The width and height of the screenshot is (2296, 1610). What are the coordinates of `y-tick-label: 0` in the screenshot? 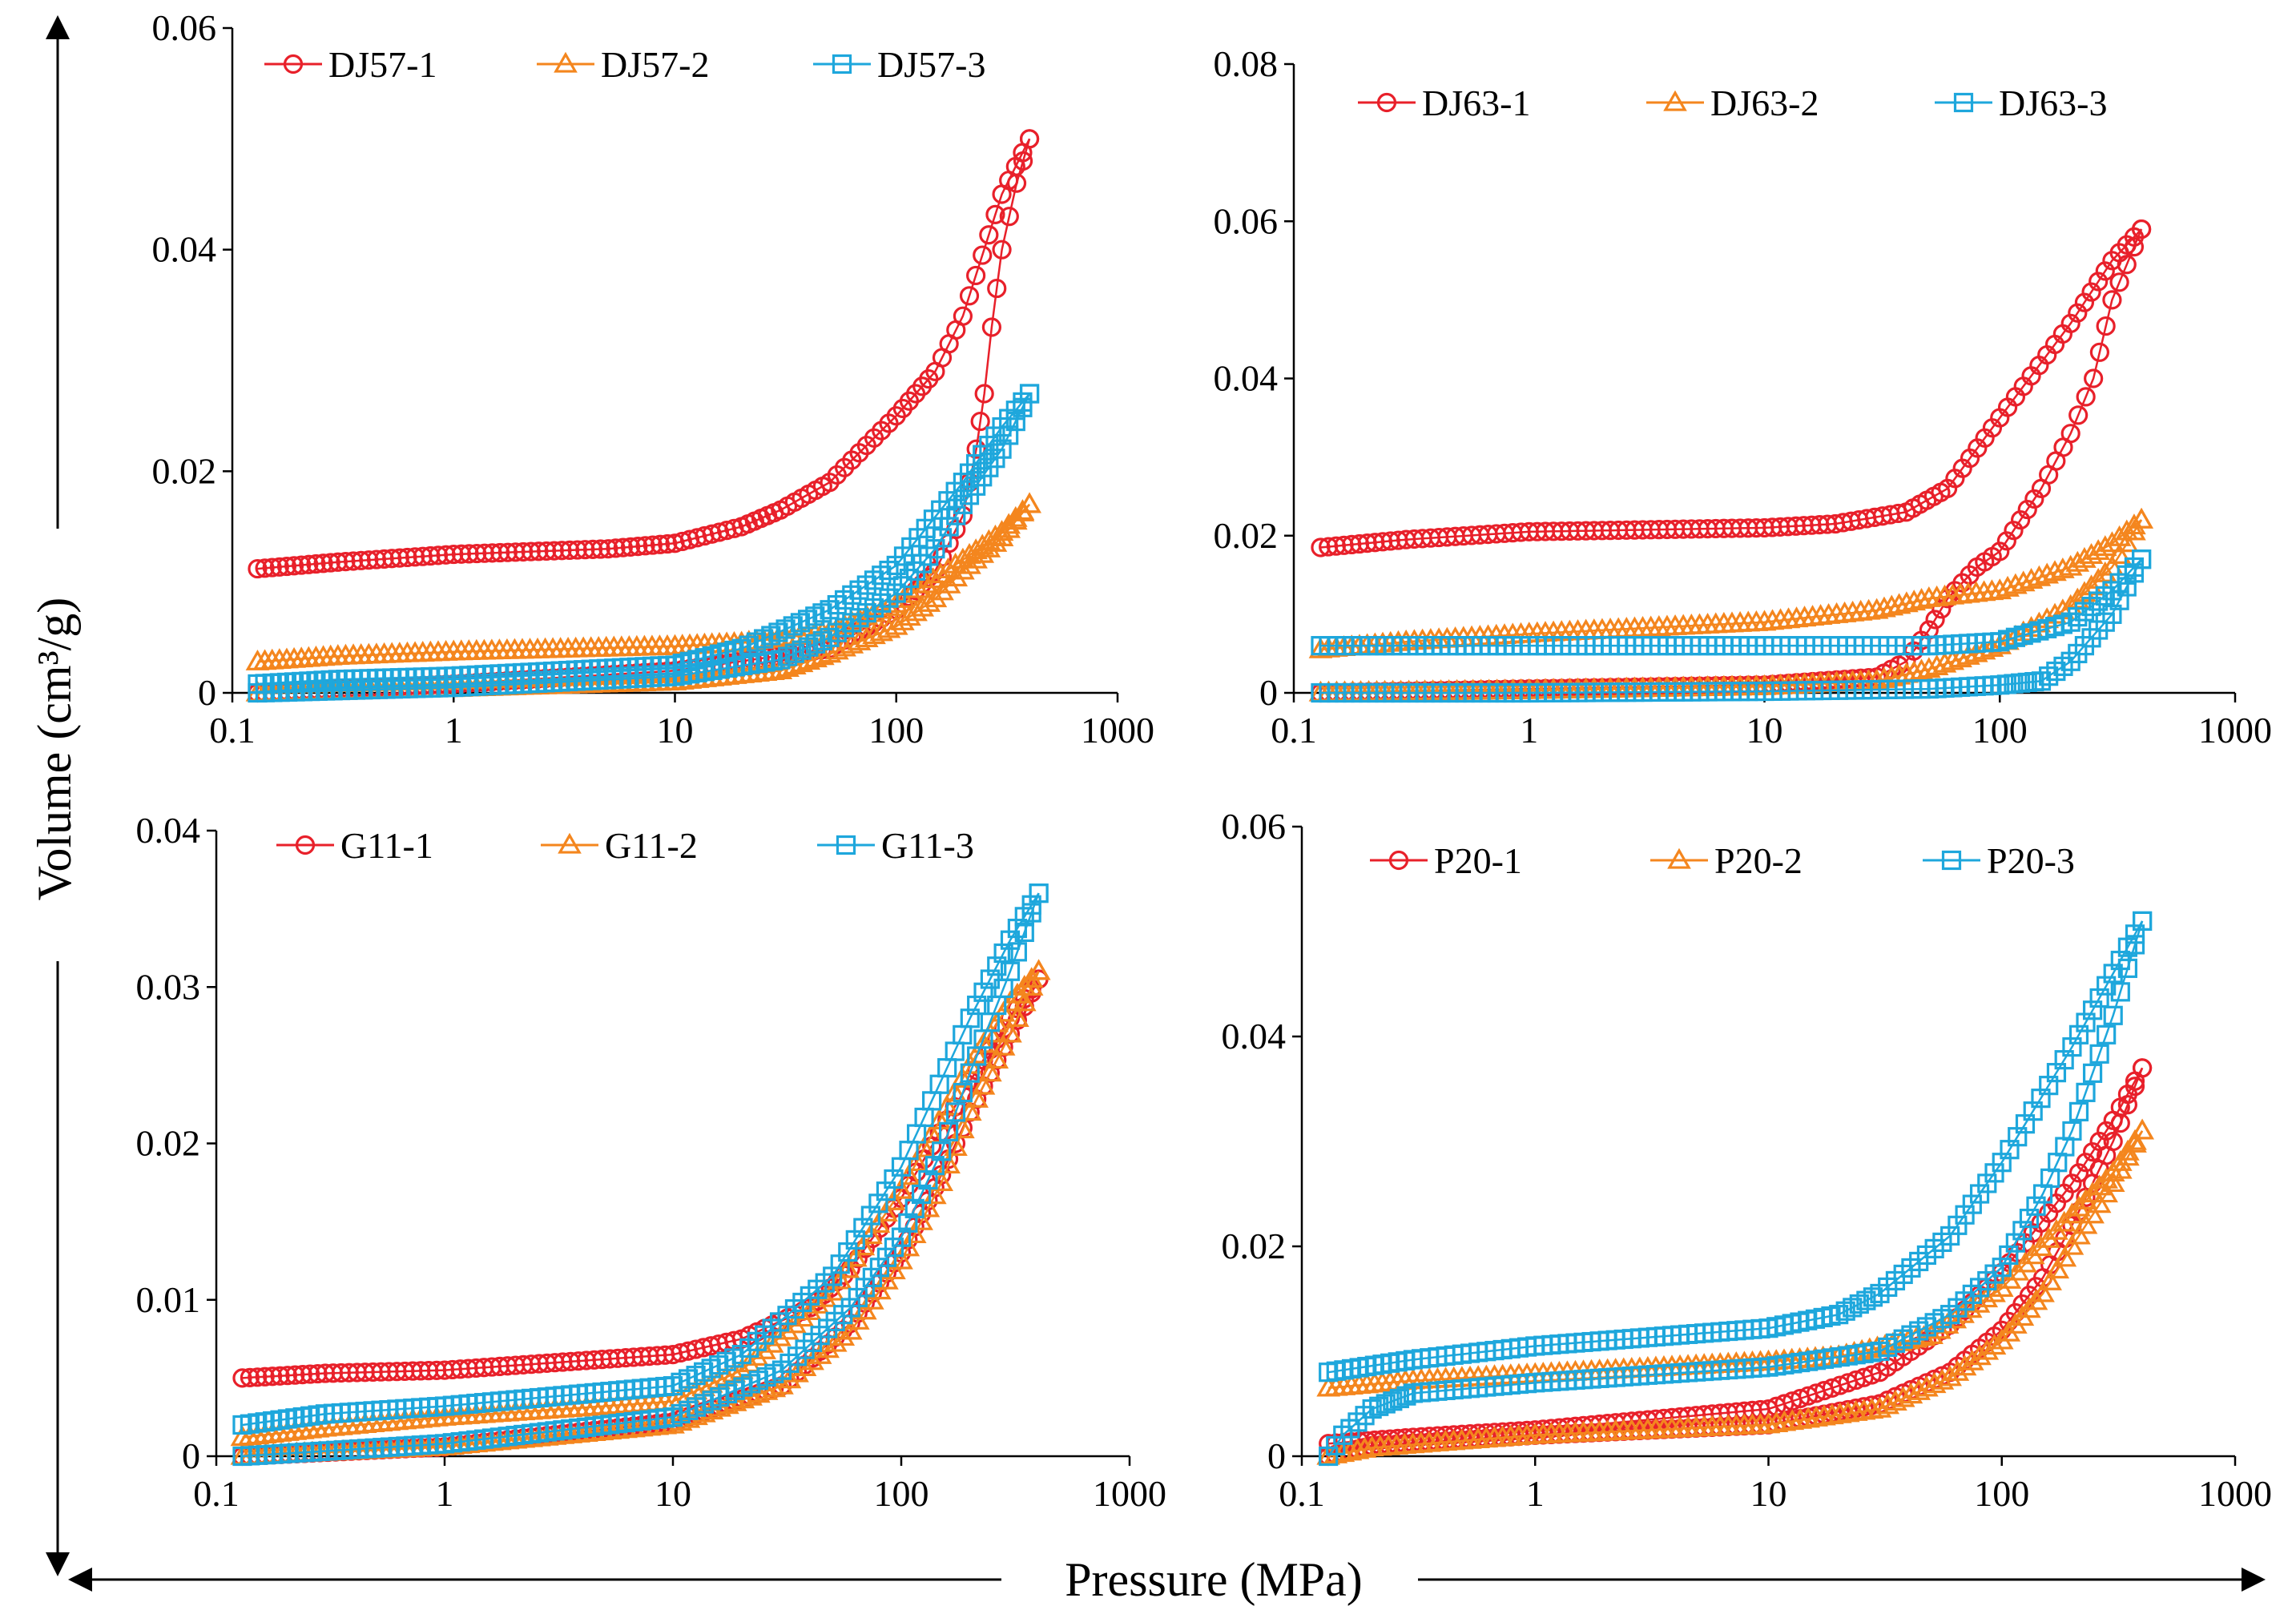 It's located at (191, 1455).